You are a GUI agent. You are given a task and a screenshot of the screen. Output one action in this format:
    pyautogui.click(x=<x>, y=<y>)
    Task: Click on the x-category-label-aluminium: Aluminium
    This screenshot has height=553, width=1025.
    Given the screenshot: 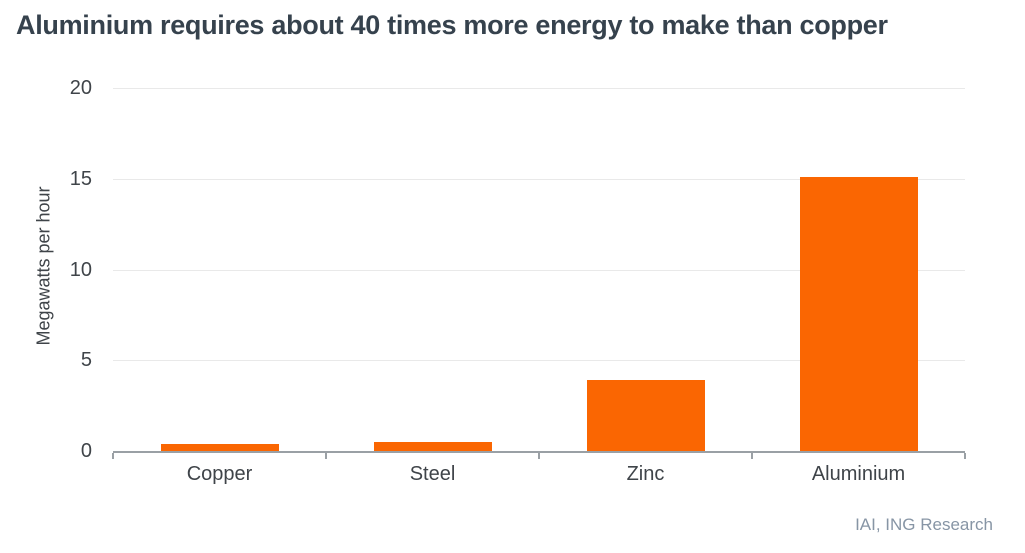 What is the action you would take?
    pyautogui.click(x=858, y=474)
    